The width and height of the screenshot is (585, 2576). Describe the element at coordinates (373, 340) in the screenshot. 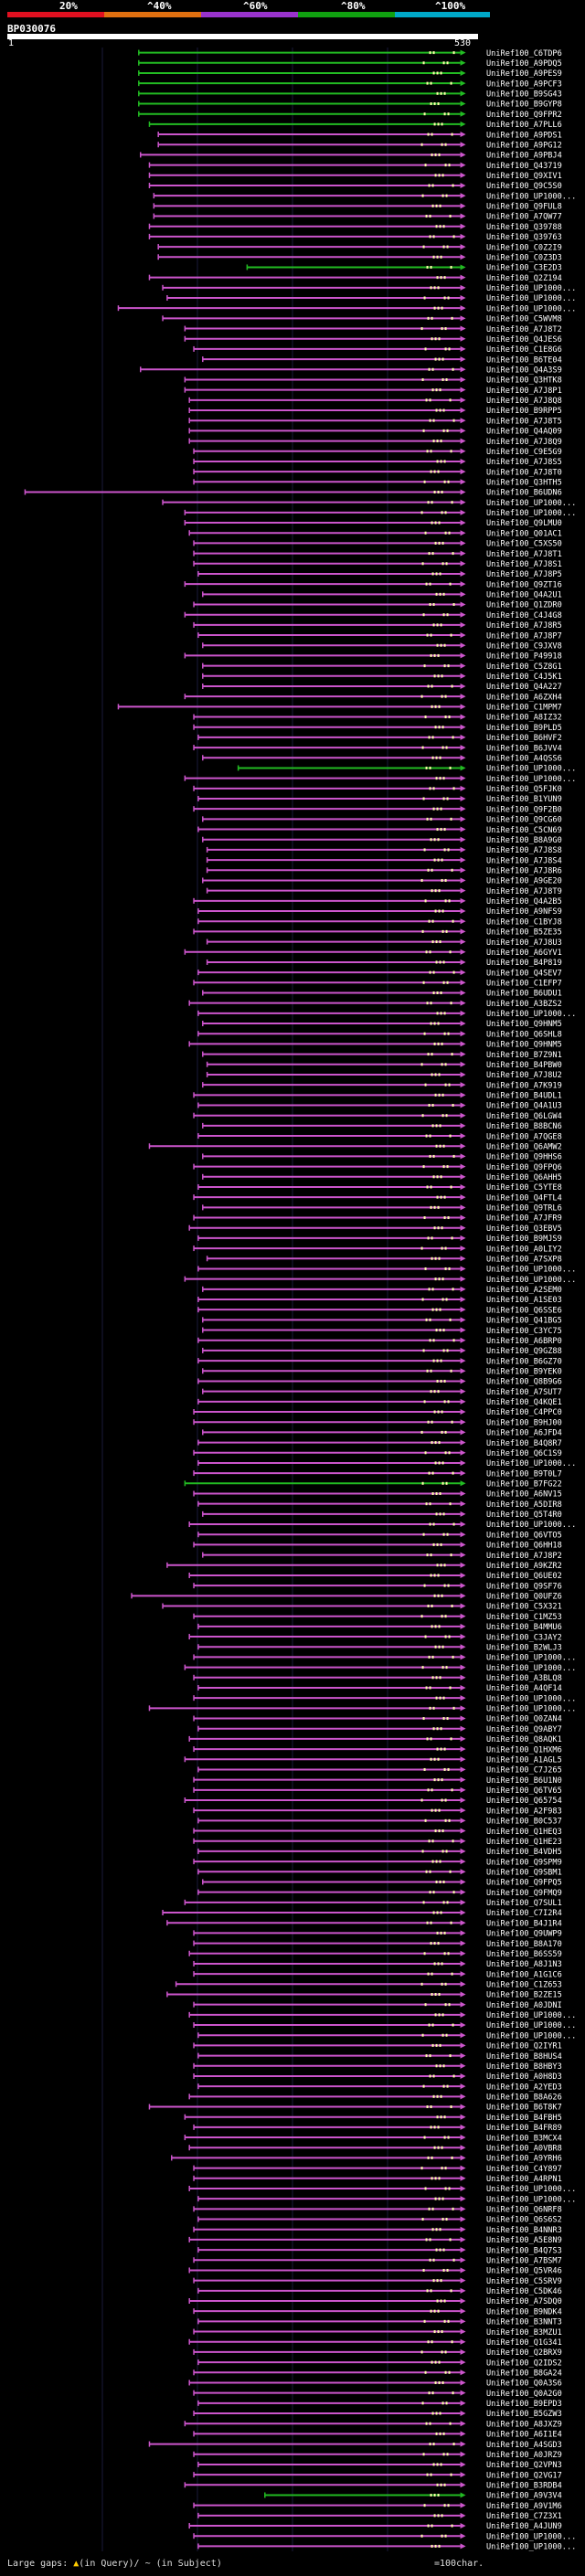

I see `hit-row: UniRef100_Q4JES6` at that location.